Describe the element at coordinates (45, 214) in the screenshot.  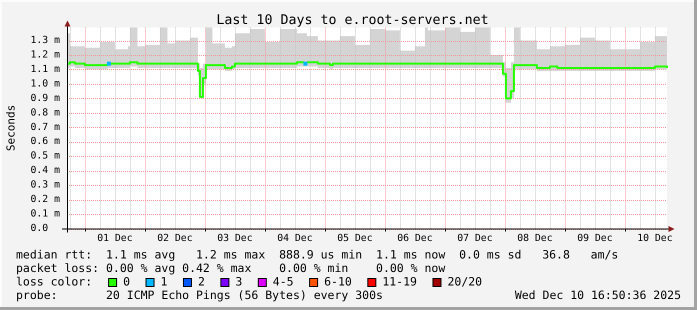
I see `y-tick-label: 0.1 m` at that location.